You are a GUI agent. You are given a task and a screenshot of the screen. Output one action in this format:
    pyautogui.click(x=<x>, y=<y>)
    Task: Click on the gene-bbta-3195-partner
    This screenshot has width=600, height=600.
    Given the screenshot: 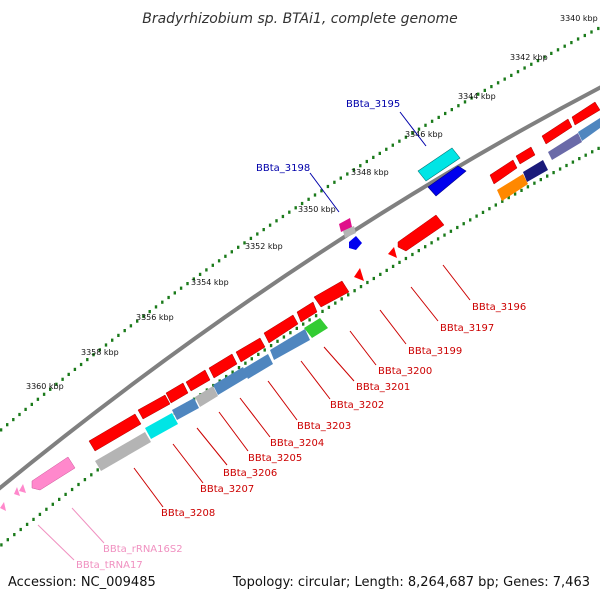 What is the action you would take?
    pyautogui.click(x=447, y=181)
    